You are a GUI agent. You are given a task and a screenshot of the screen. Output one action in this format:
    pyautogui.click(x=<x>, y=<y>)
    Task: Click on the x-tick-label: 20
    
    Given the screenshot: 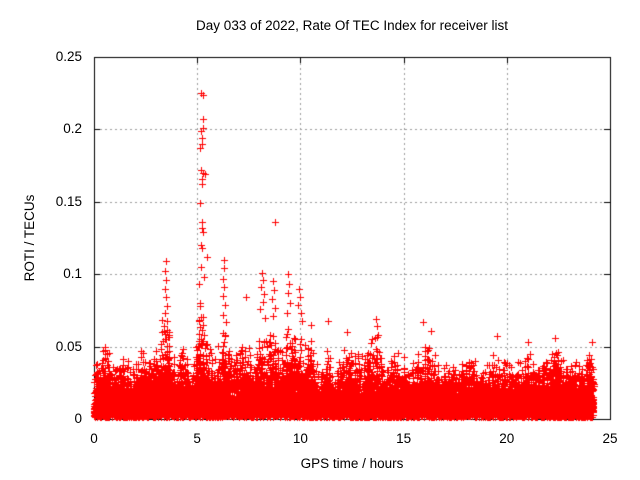 What is the action you would take?
    pyautogui.click(x=507, y=438)
    